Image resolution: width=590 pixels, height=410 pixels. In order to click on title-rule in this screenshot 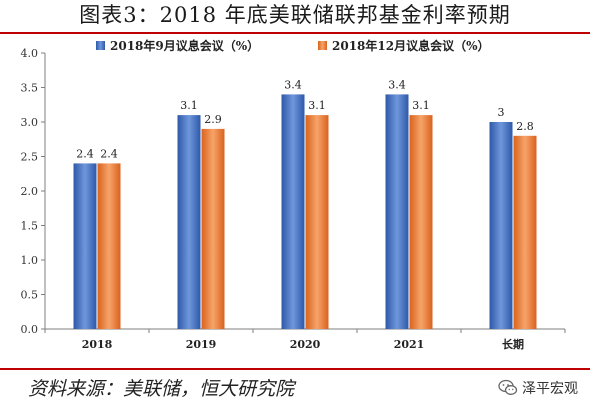, I will do `click(295, 33)`.